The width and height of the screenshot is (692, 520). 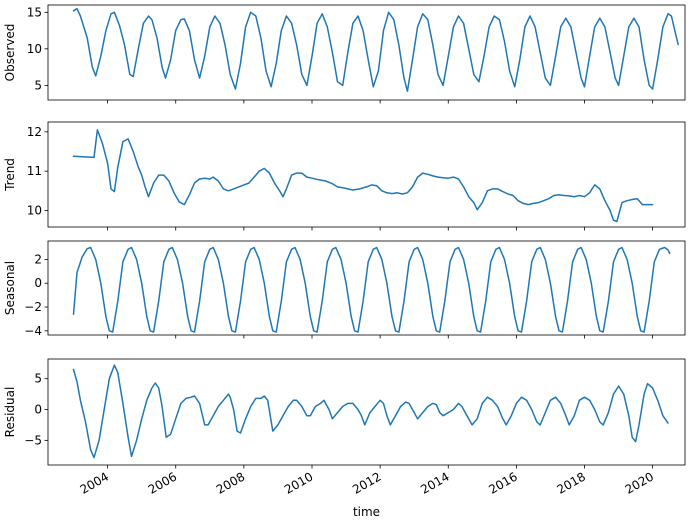 I want to click on residual-y-tick-label: 5, so click(x=38, y=379).